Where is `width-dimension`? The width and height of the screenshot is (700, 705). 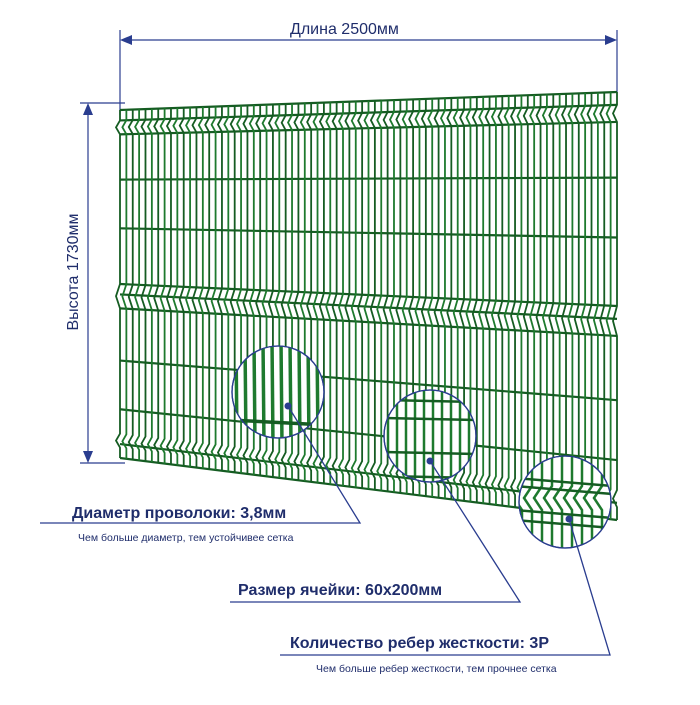 width-dimension is located at coordinates (368, 72).